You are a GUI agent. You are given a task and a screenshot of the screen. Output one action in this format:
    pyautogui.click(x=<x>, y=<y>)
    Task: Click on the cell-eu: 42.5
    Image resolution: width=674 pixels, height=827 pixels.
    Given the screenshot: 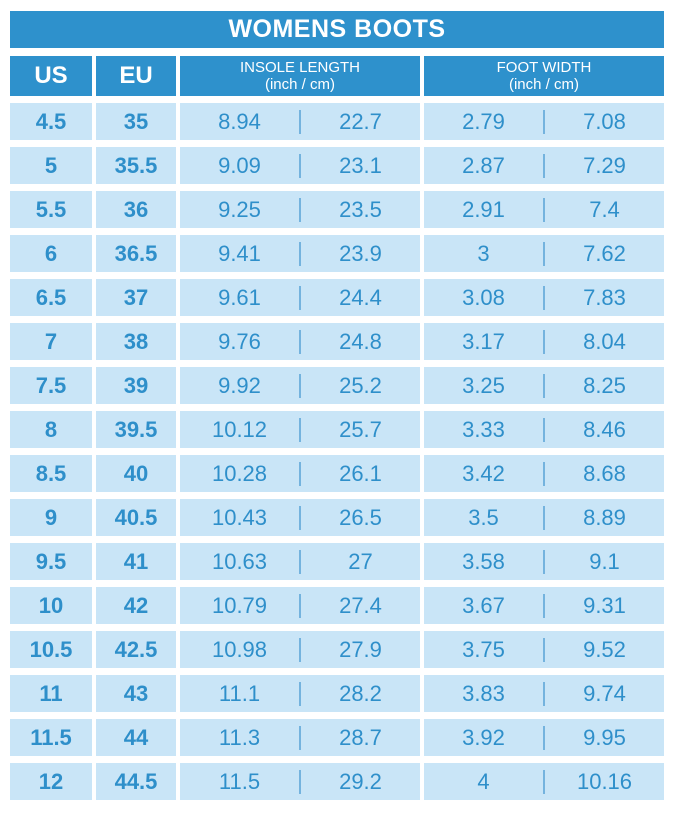 What is the action you would take?
    pyautogui.click(x=136, y=649)
    